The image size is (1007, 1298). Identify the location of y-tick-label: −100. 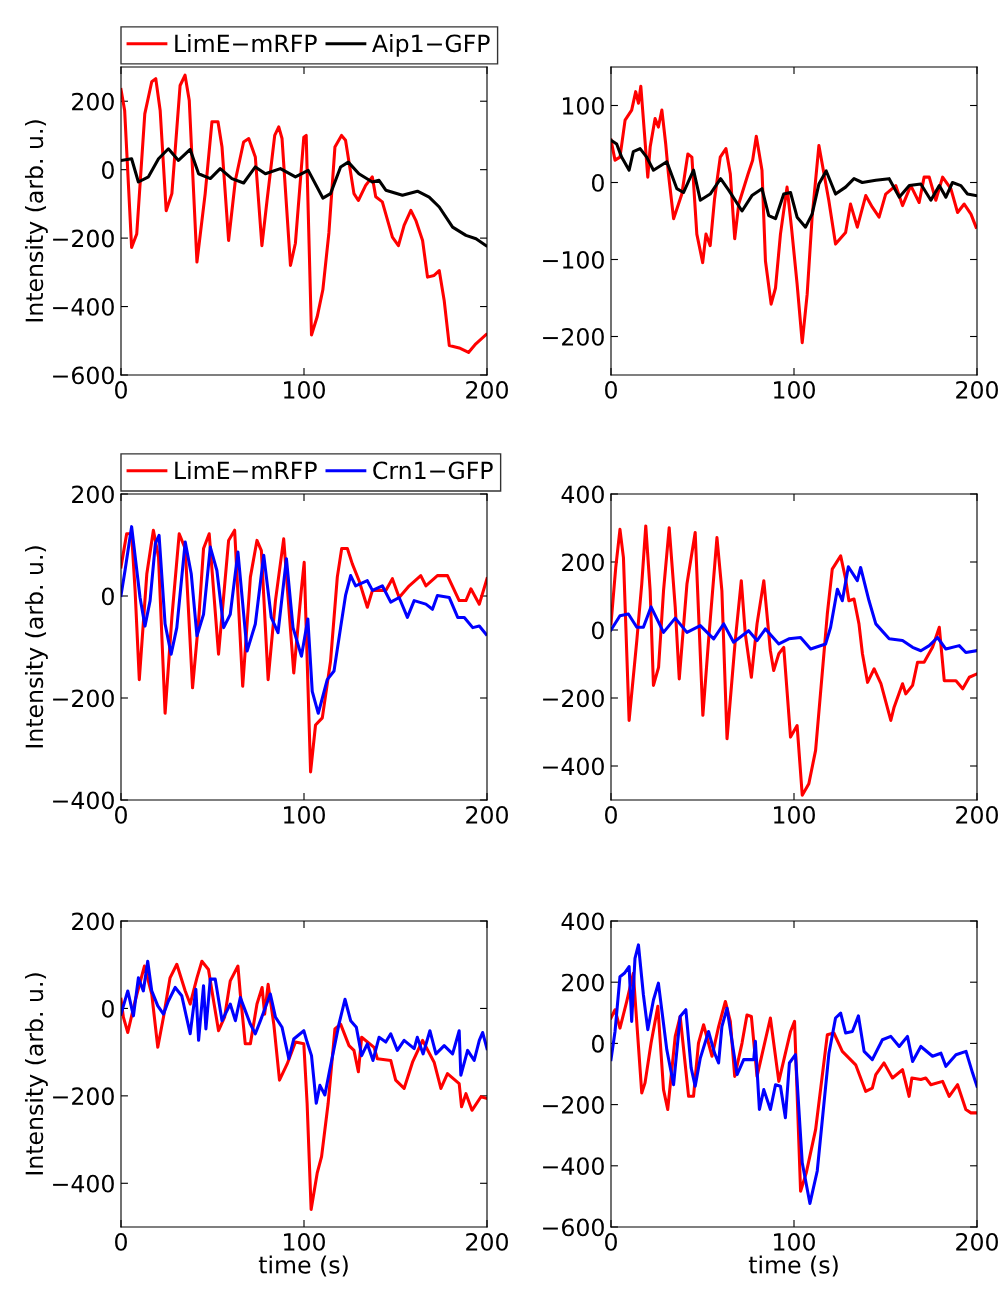
(573, 259).